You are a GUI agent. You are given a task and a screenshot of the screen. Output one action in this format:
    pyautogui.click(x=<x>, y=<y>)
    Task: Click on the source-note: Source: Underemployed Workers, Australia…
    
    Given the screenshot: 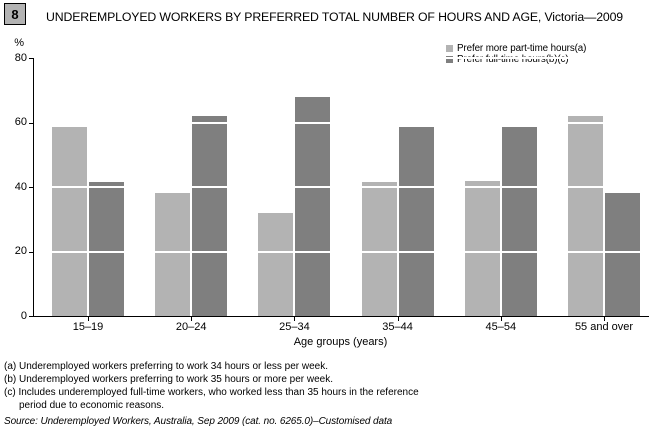 What is the action you would take?
    pyautogui.click(x=198, y=421)
    